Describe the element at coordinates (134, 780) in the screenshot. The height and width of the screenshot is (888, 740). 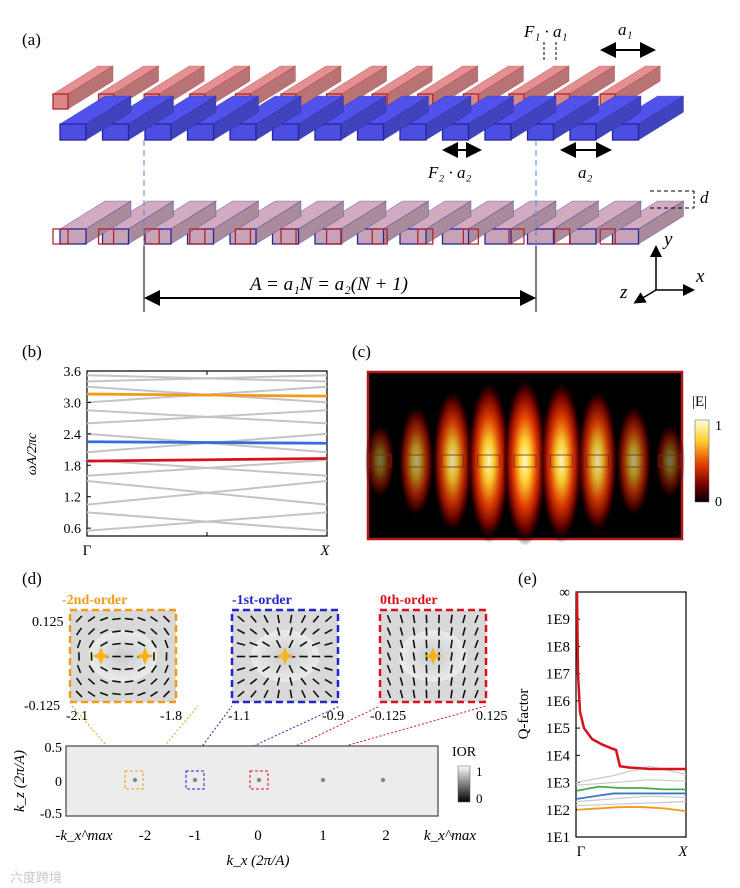
I see `box-2nd-order` at that location.